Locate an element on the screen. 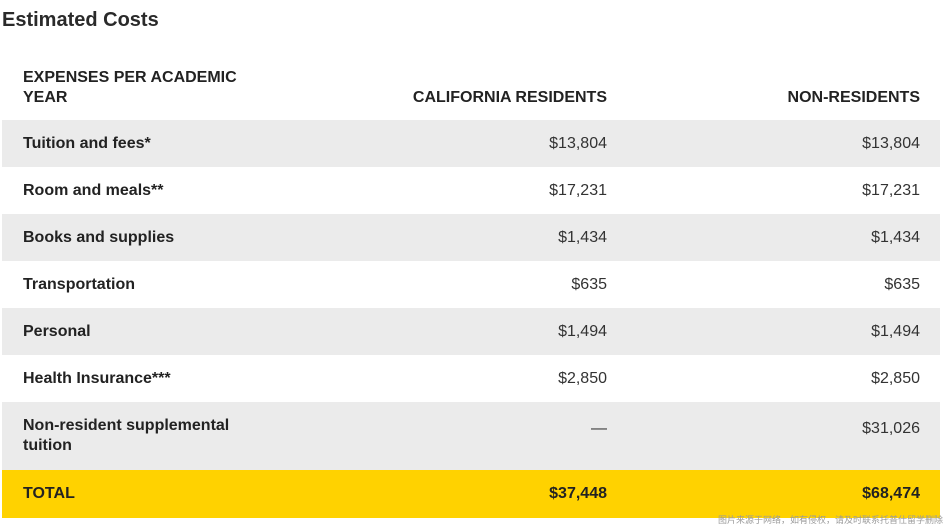  california-value: $1,434 is located at coordinates (449, 237).